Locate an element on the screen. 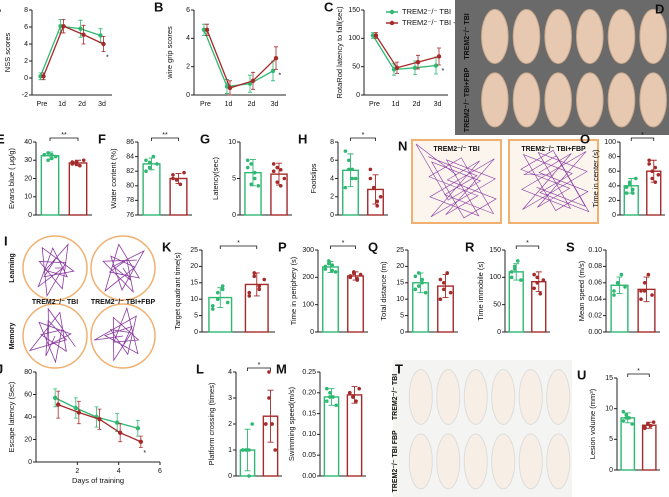  y-tick-label: 78 is located at coordinates (130, 200).